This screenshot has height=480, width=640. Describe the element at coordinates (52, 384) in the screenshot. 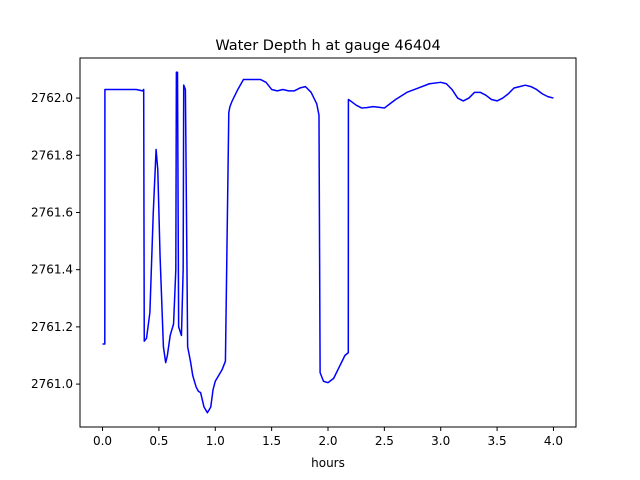

I see `y-tick-label: 2761.0` at that location.